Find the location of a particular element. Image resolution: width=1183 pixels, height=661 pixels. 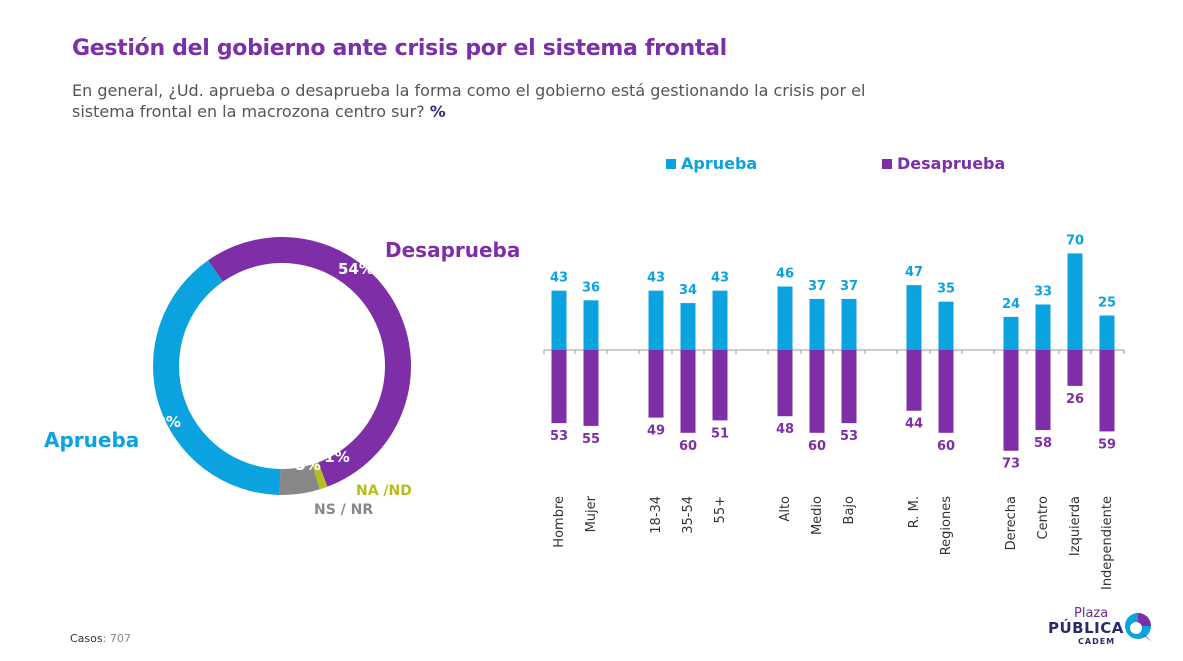

cases-label: Casos is located at coordinates (86, 638).